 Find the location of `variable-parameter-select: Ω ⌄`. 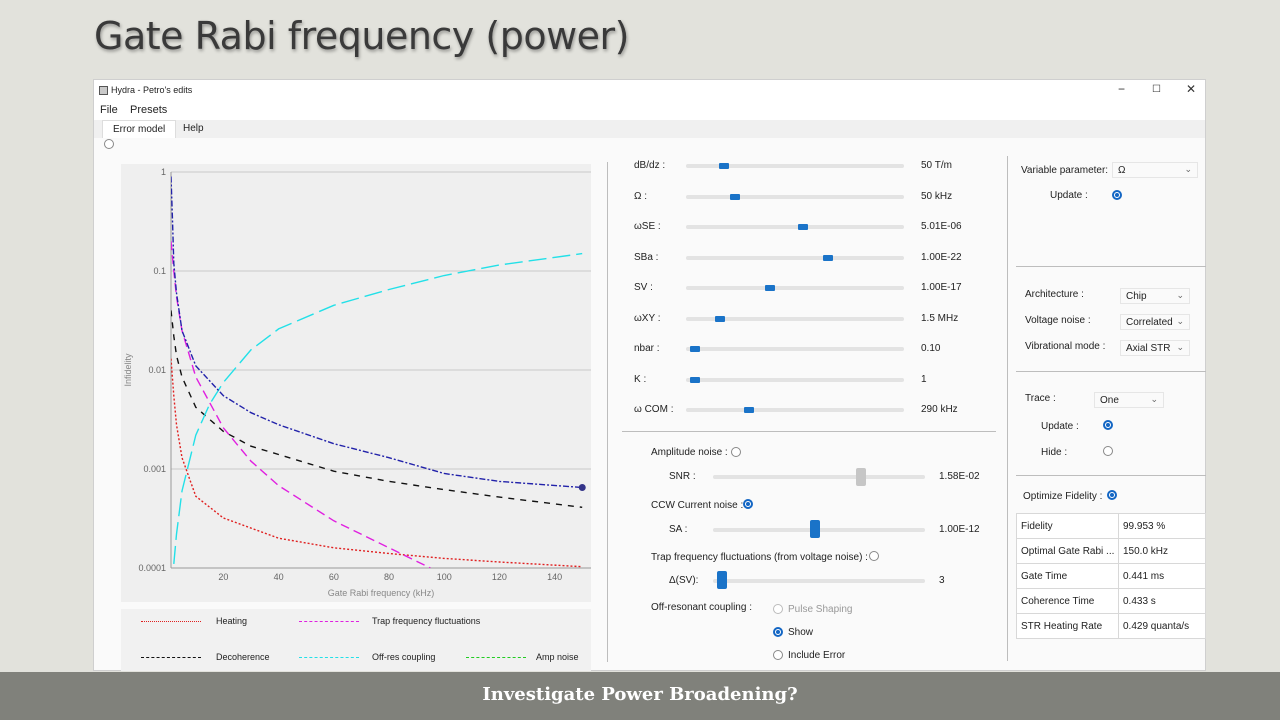

variable-parameter-select: Ω ⌄ is located at coordinates (1155, 170).